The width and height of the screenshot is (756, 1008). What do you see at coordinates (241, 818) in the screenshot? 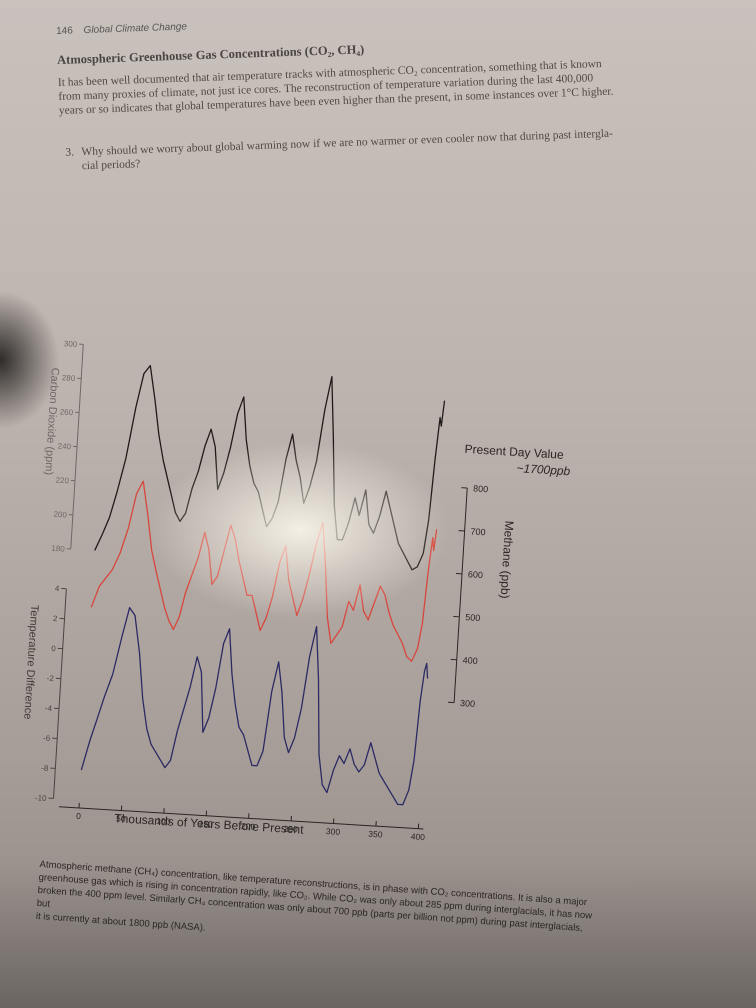
I see `x-axis-line` at bounding box center [241, 818].